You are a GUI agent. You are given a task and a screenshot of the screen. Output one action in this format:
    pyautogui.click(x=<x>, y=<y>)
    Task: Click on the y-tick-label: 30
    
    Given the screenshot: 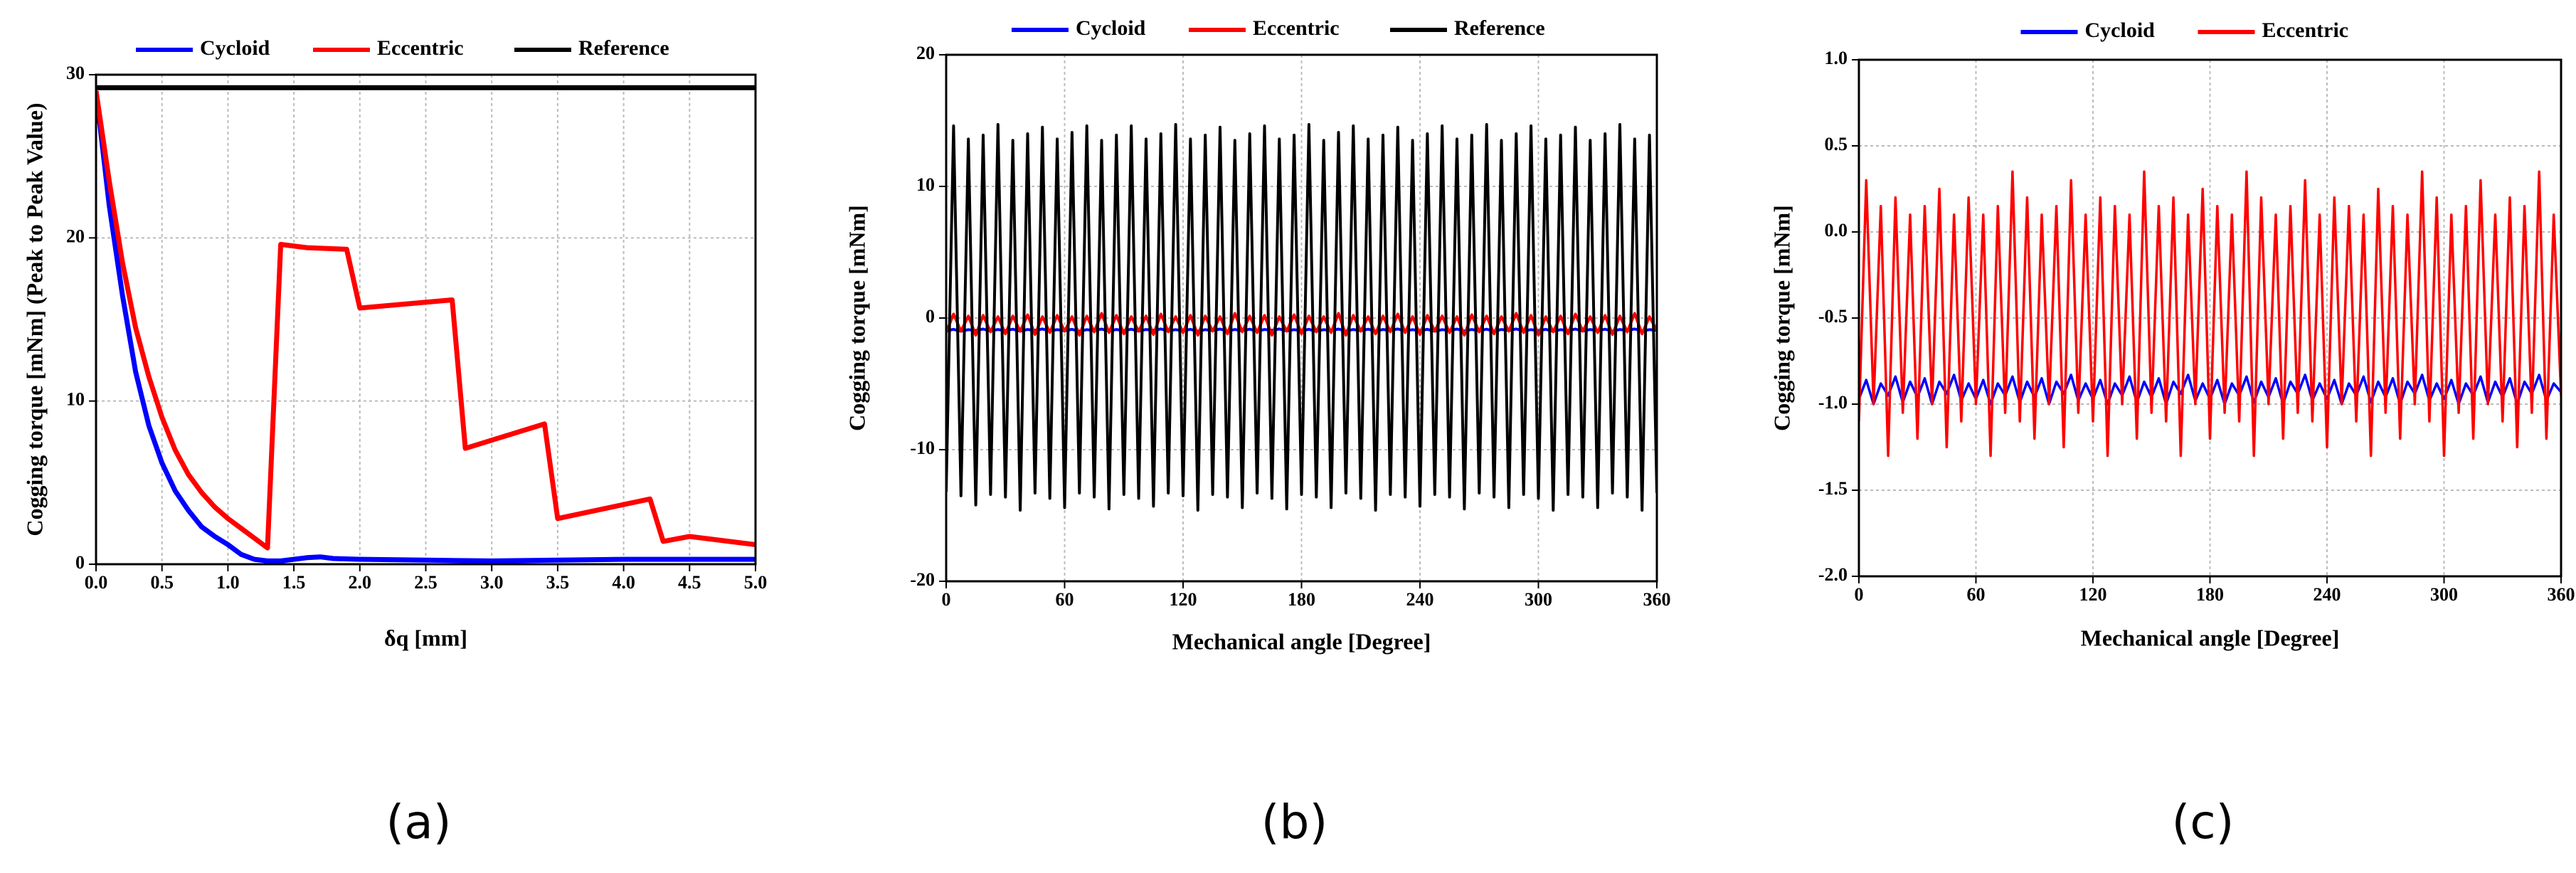 What is the action you would take?
    pyautogui.click(x=75, y=73)
    